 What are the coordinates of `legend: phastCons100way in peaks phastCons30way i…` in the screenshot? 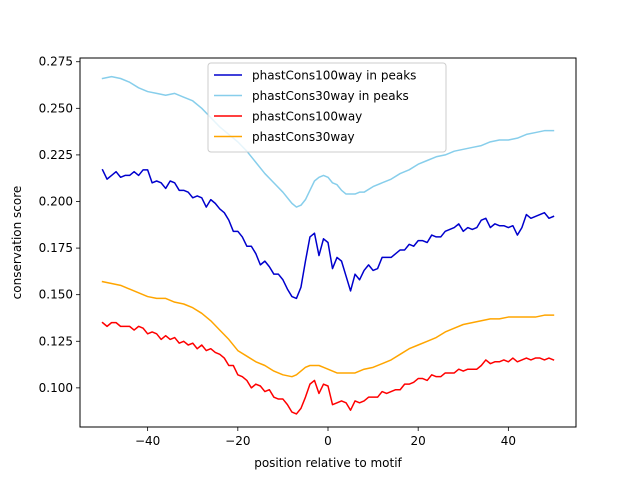 It's located at (327, 107).